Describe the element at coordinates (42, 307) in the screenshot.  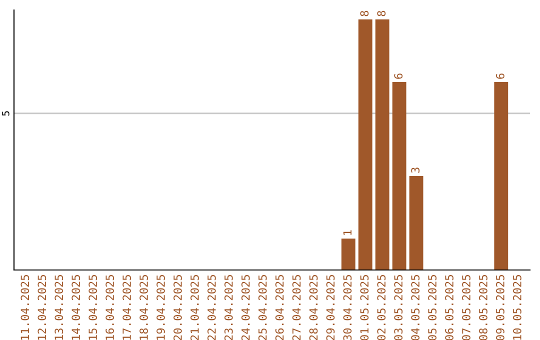
I see `x-tick-label: 12.04.2025` at that location.